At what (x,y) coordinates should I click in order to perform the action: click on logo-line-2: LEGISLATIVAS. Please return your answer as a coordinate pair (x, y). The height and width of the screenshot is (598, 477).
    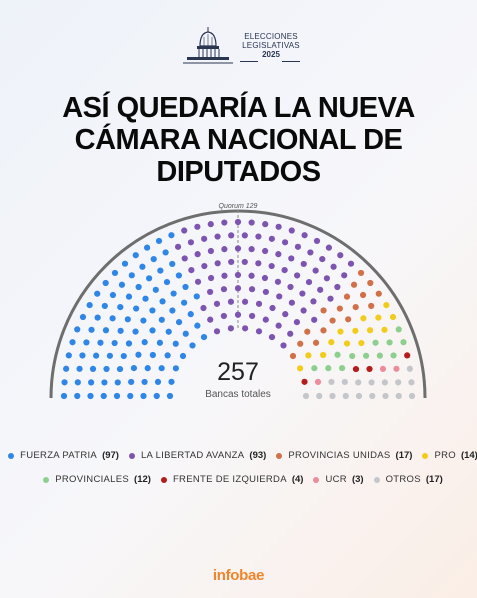
    Looking at the image, I should click on (271, 45).